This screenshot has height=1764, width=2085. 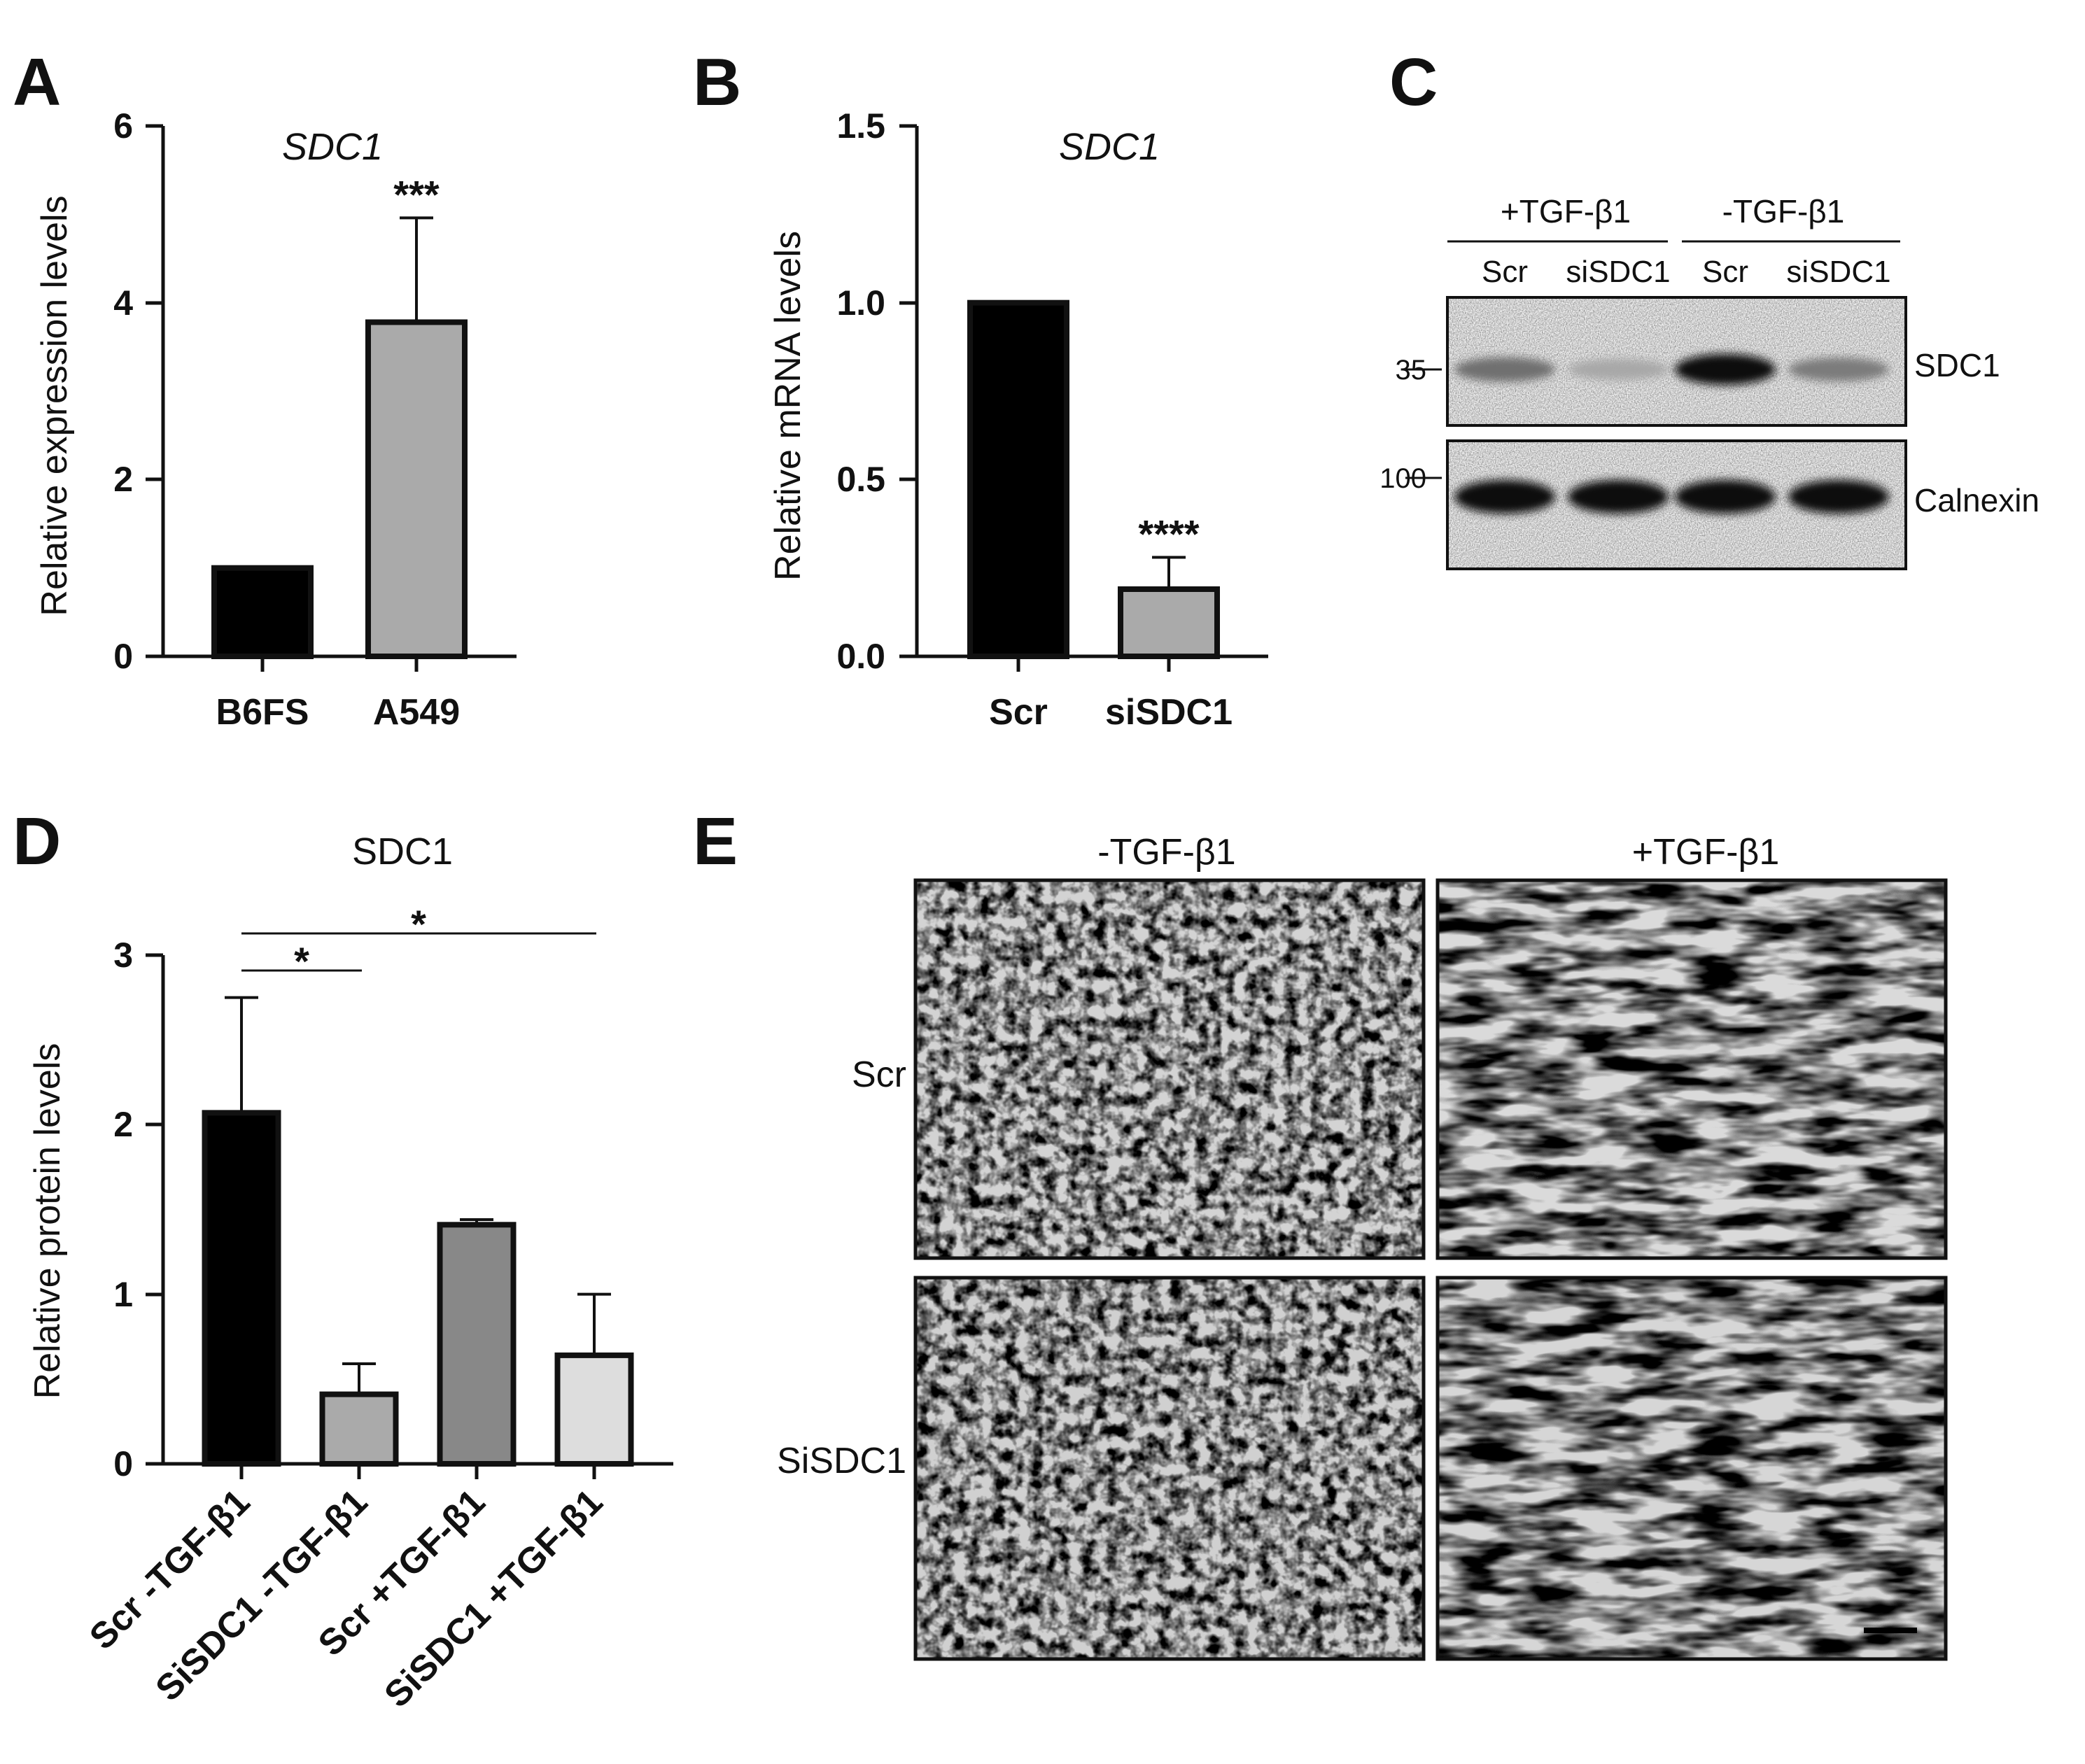 I want to click on significance-marker: ***, so click(x=416, y=194).